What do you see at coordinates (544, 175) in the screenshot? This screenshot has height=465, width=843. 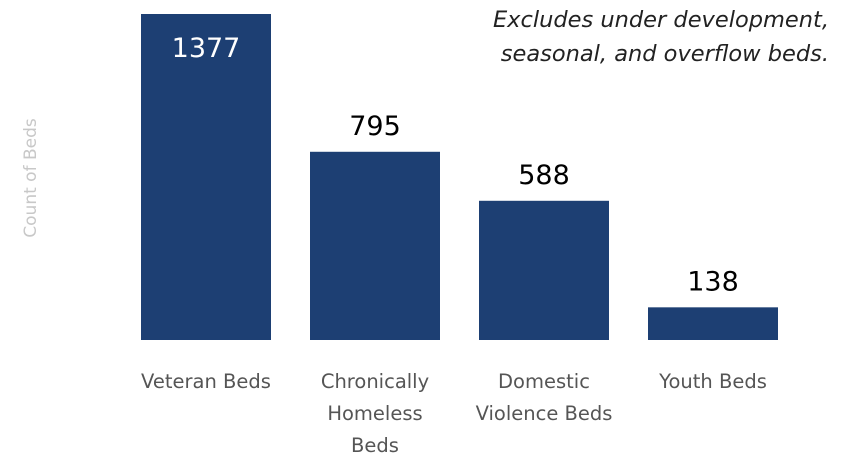 I see `data-label-2: 588` at bounding box center [544, 175].